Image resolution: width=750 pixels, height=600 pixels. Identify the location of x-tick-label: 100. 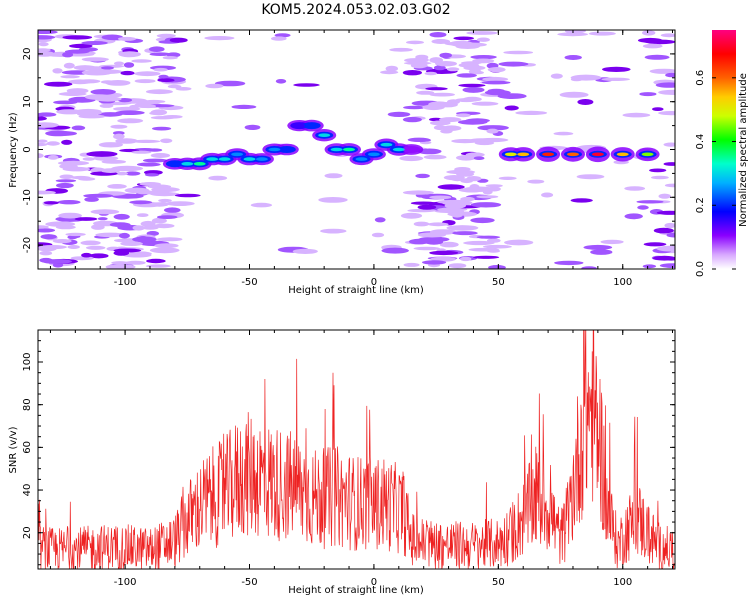
(622, 282).